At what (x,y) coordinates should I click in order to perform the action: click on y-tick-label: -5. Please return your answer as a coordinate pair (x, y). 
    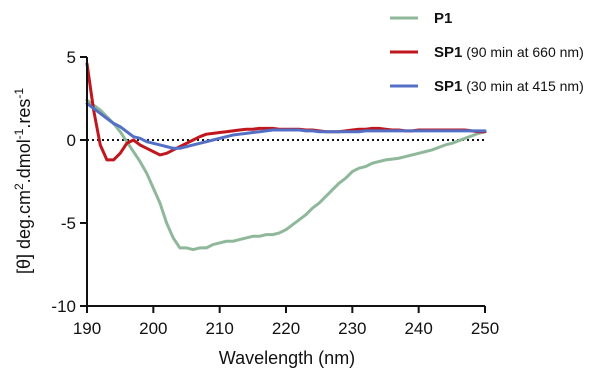
    Looking at the image, I should click on (68, 223).